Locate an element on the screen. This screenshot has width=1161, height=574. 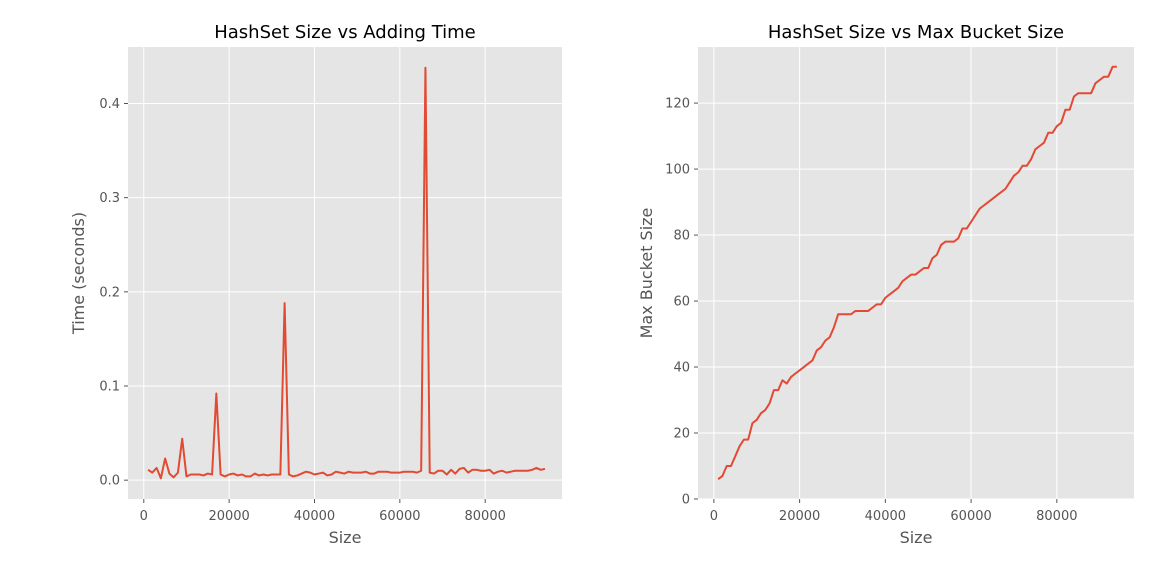
bucket-y-tick-label: 80 is located at coordinates (681, 236).